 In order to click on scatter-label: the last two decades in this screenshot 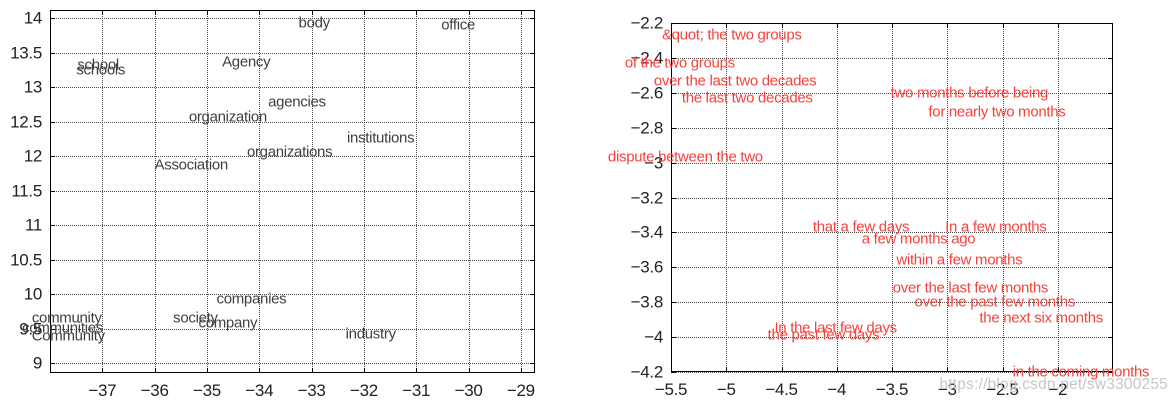, I will do `click(747, 98)`.